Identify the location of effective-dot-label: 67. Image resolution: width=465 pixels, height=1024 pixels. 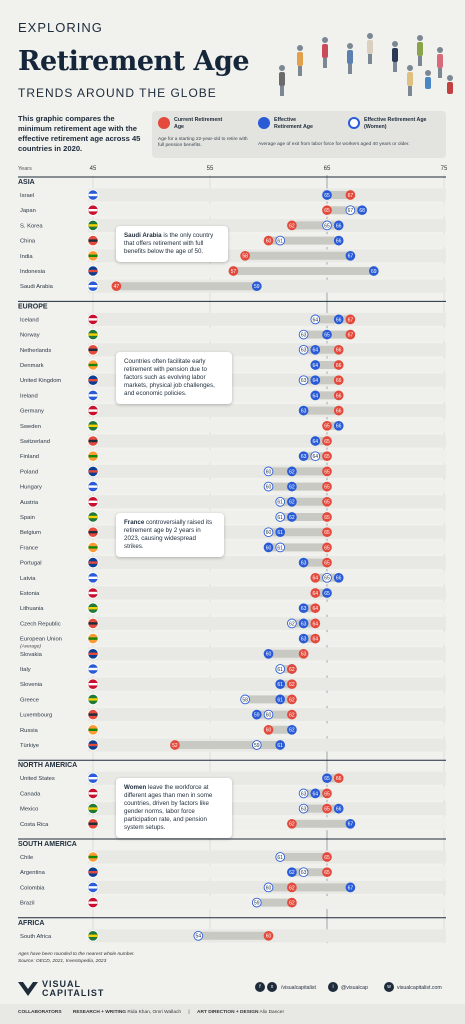
(351, 888).